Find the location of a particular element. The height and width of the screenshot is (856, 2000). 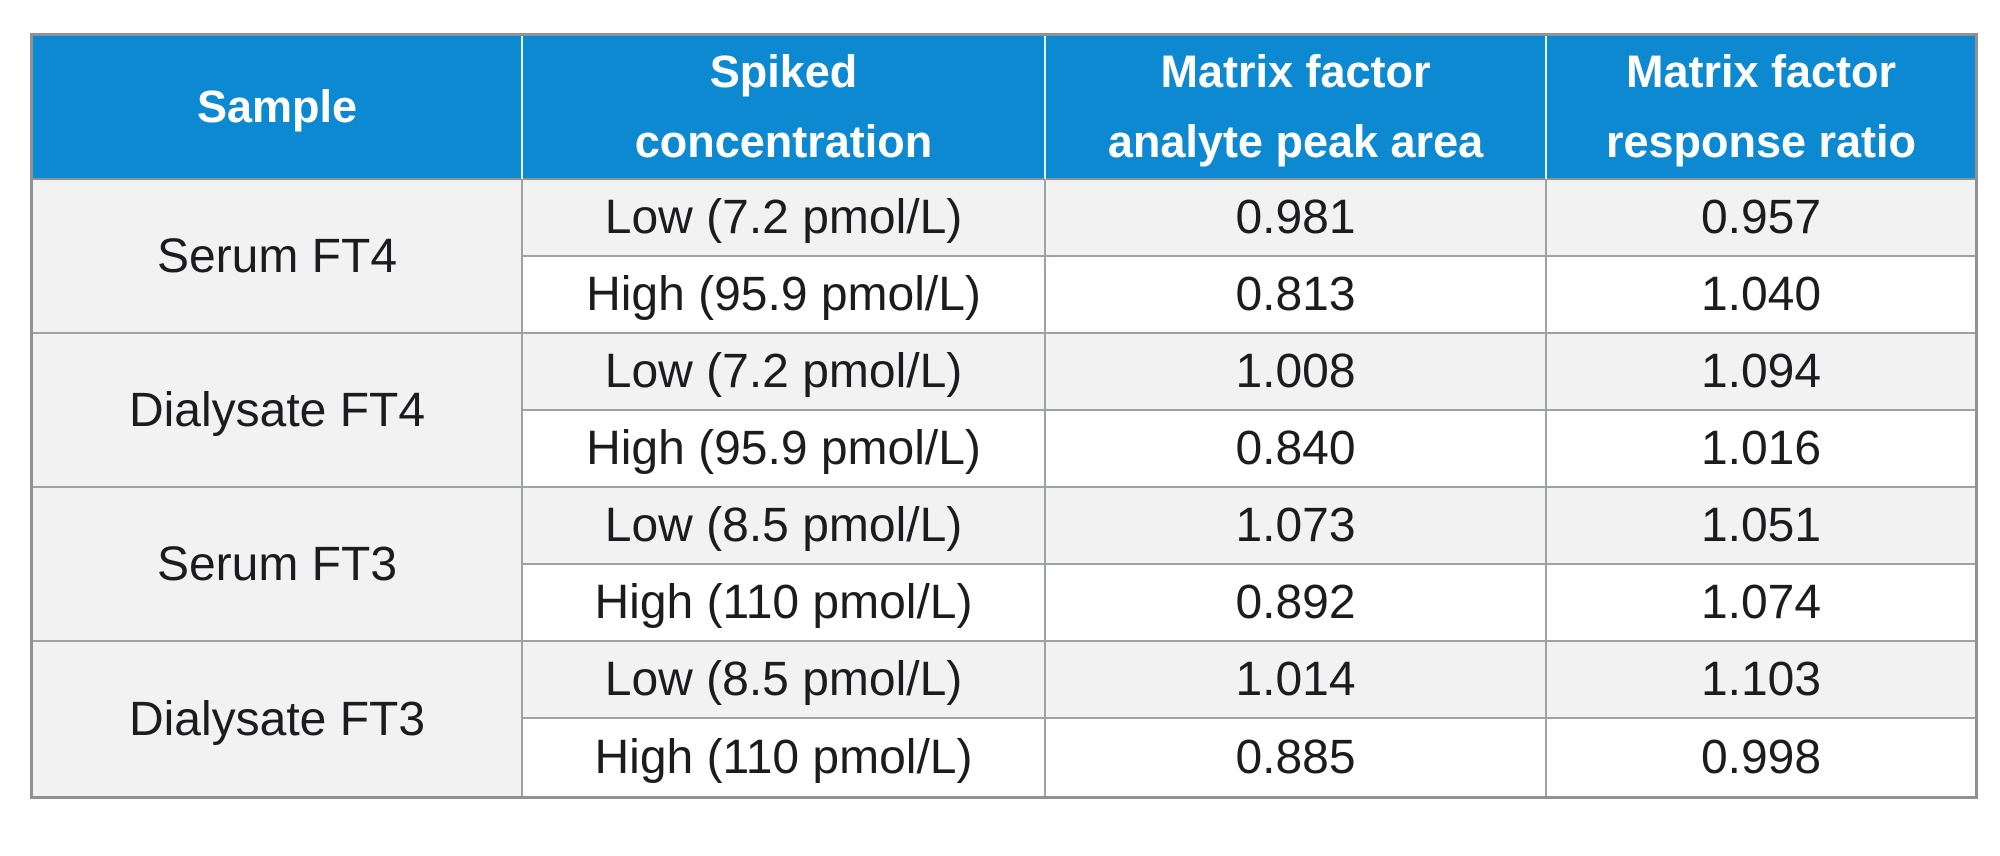

header-cell-sample: Sample is located at coordinates (278, 108).